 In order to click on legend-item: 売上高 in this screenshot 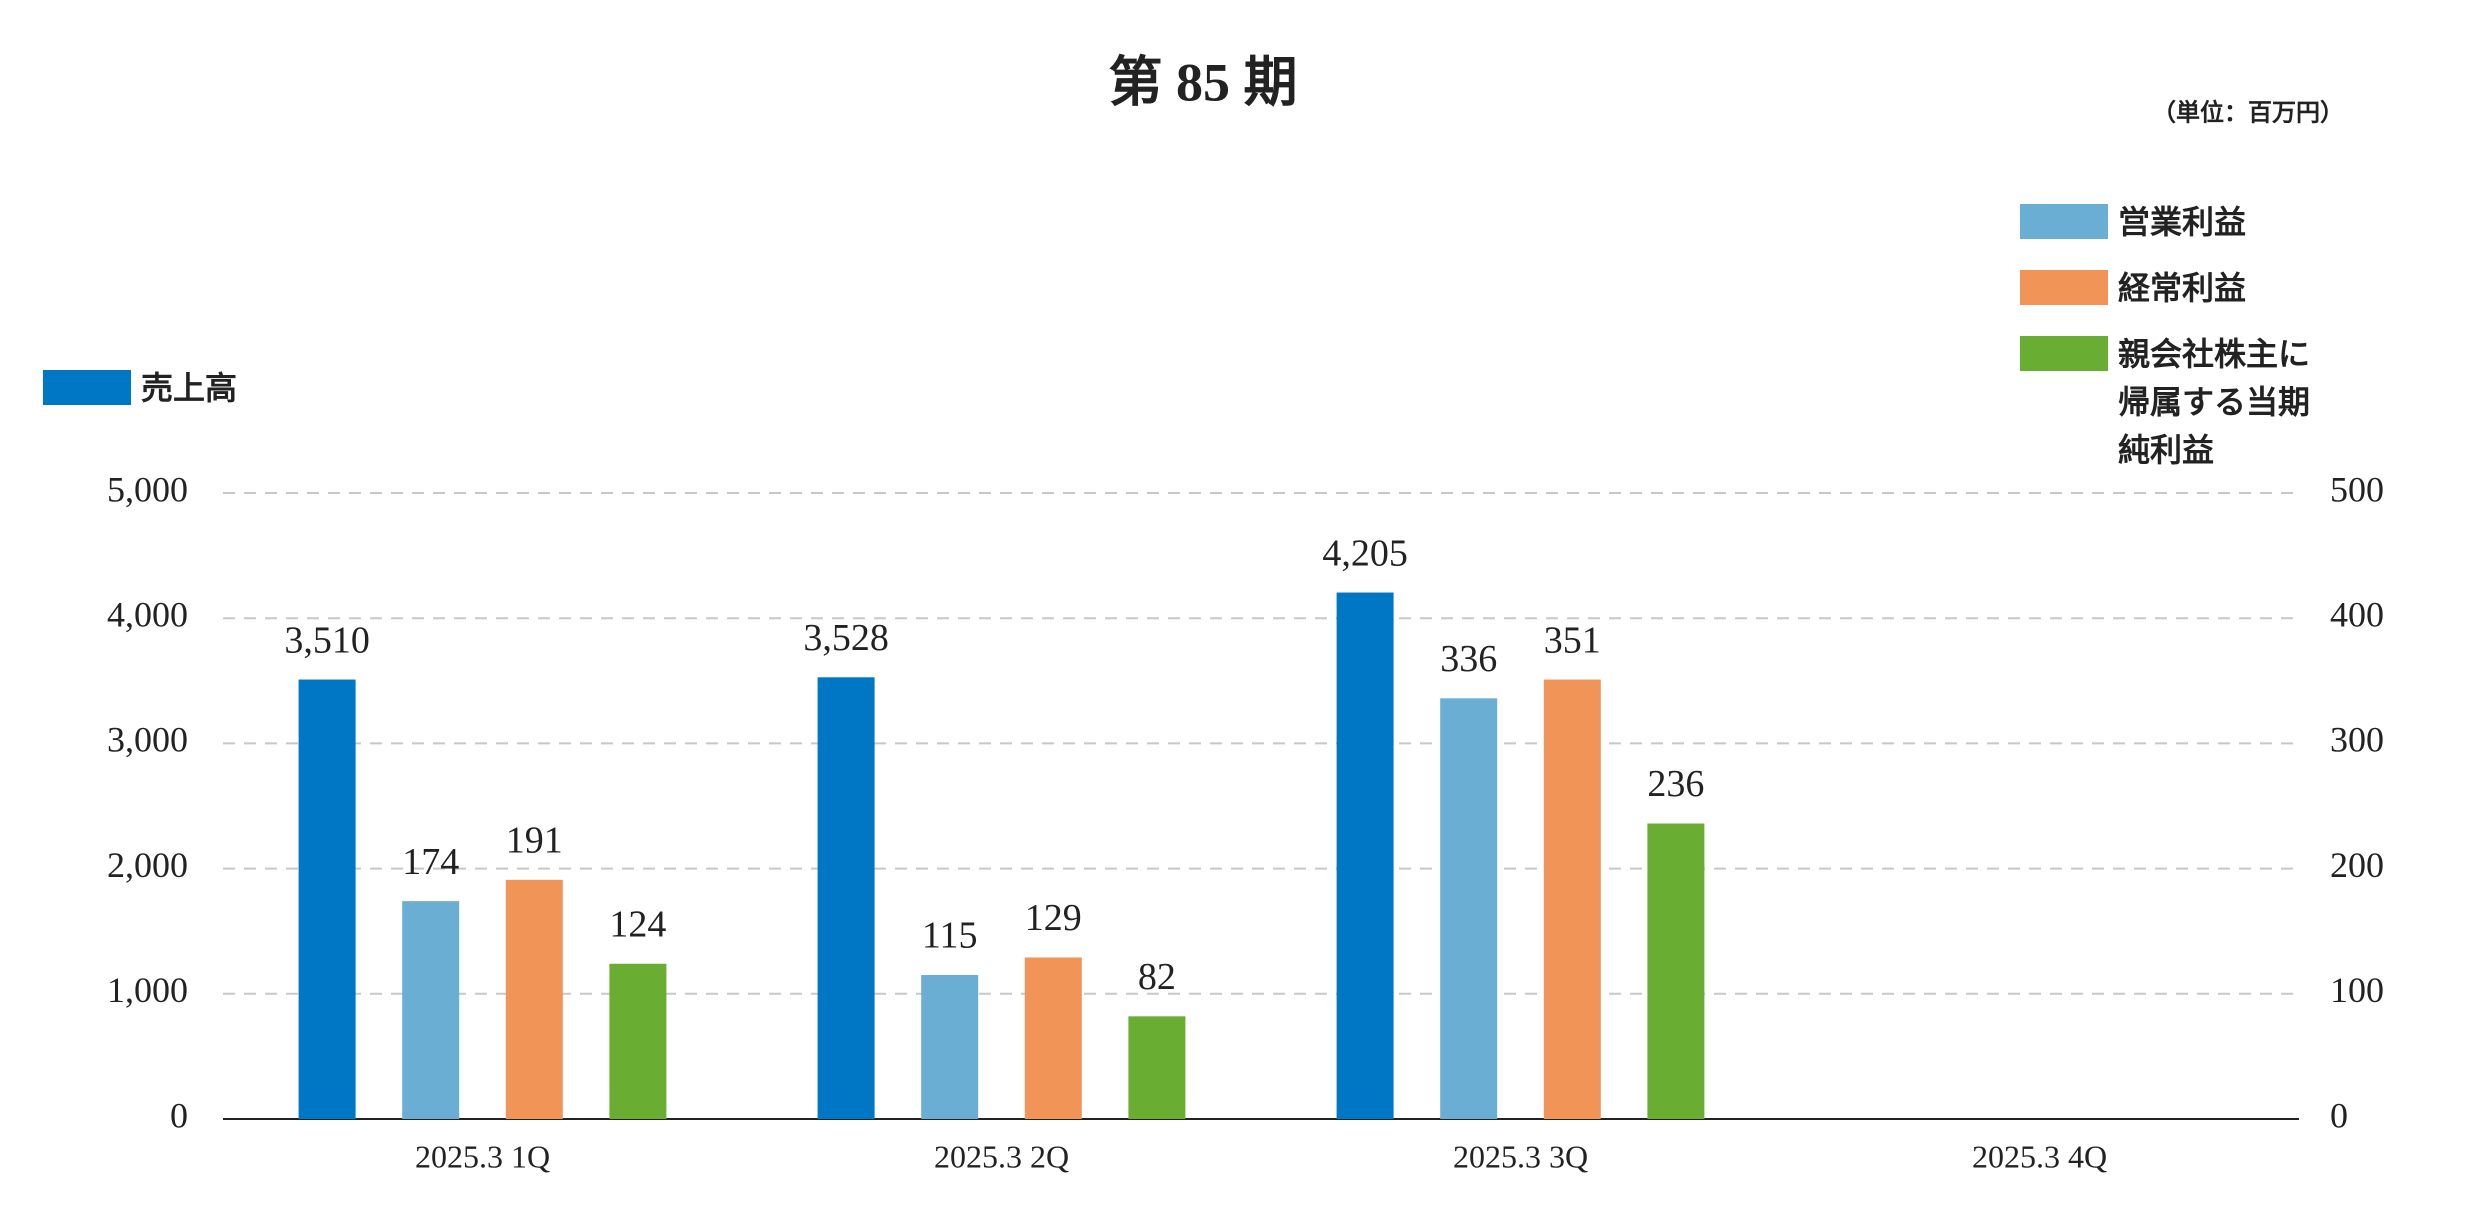, I will do `click(257, 390)`.